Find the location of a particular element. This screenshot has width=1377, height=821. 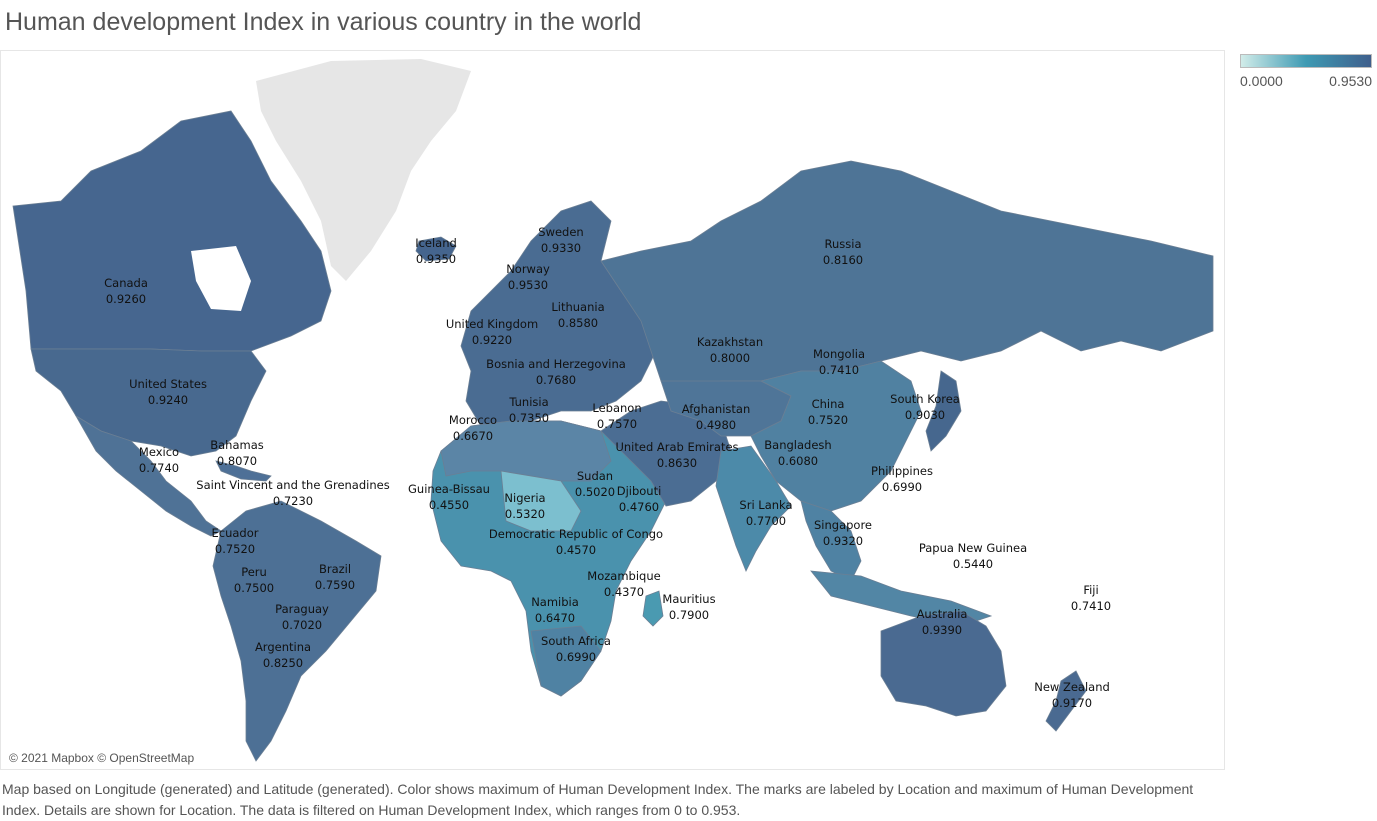

country-label: Paraguay 0.7020 is located at coordinates (302, 617).